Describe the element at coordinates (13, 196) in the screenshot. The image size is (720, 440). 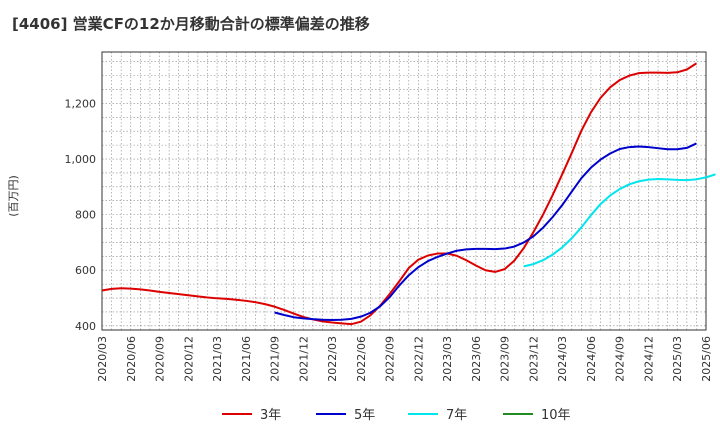
I see `y-axis-label: (百万円)` at that location.